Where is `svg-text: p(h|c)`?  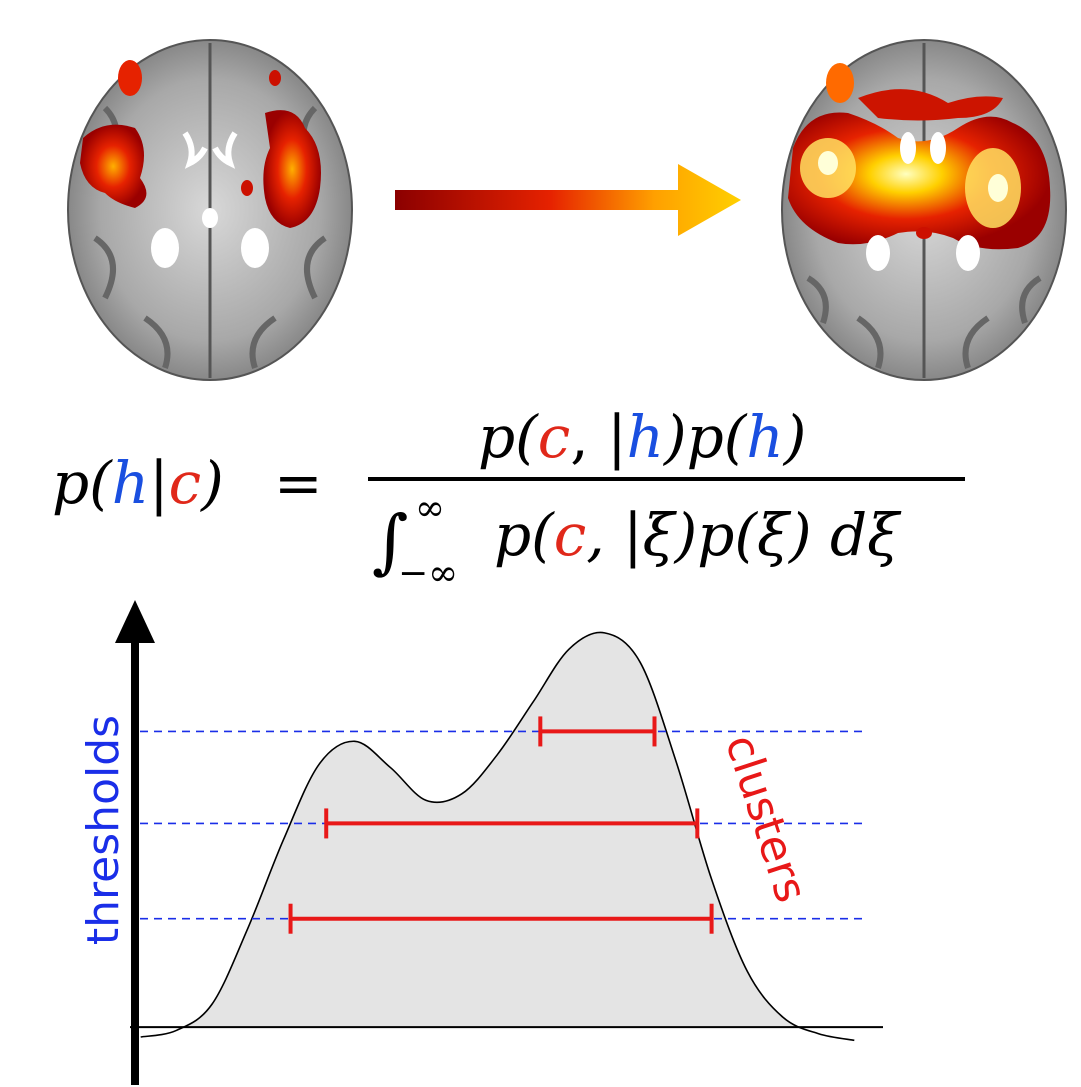 svg-text: p(h|c) is located at coordinates (138, 483).